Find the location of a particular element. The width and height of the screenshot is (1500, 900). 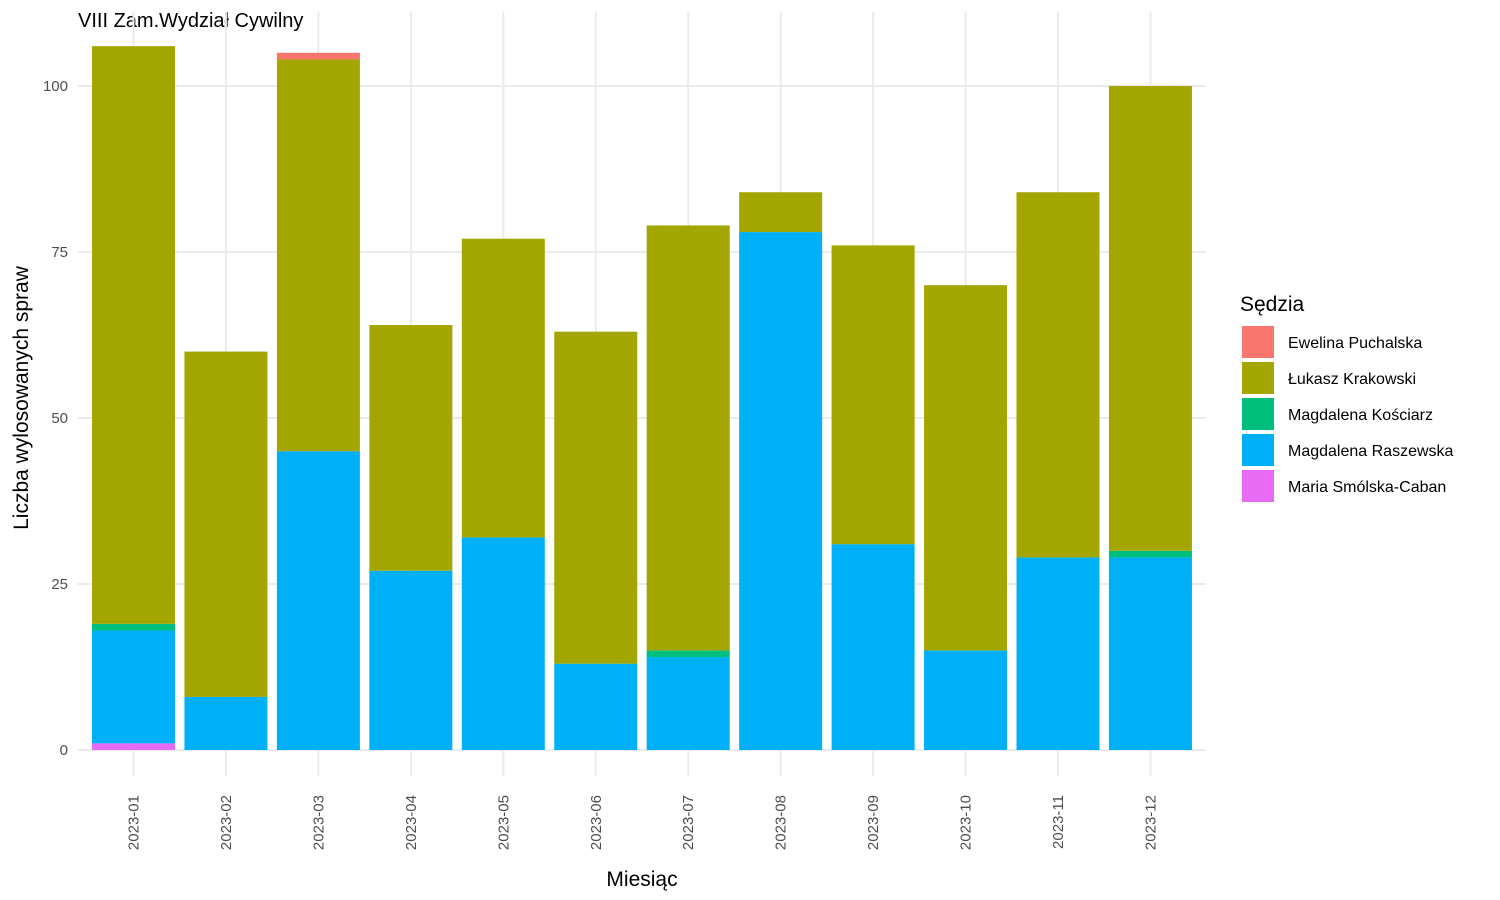

legend-label: Maria Smólska-Caban is located at coordinates (1367, 487).